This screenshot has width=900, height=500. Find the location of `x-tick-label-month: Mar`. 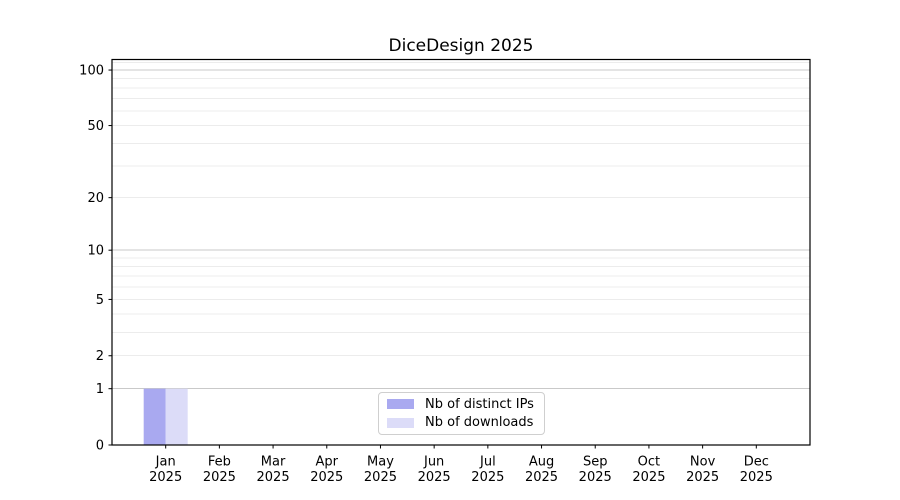

x-tick-label-month: Mar is located at coordinates (273, 462).